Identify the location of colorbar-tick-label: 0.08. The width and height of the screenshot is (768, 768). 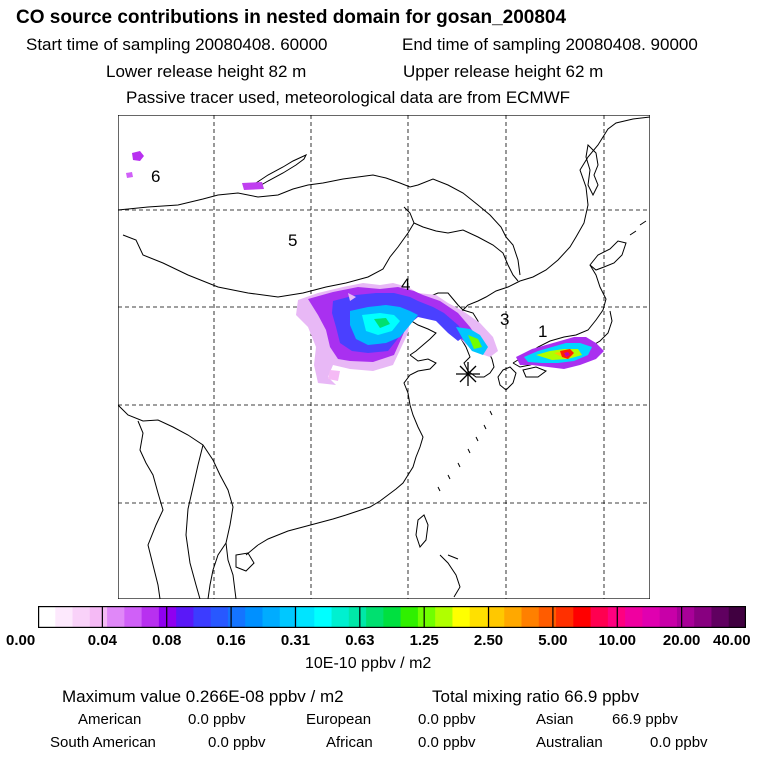
(167, 640).